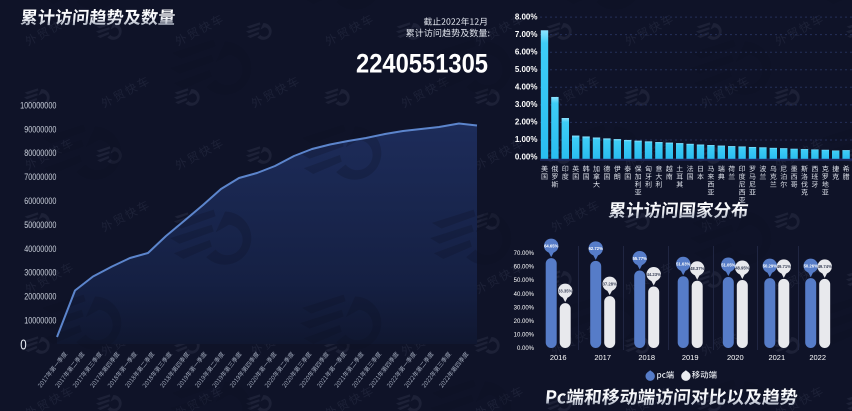 This screenshot has width=852, height=411. Describe the element at coordinates (728, 264) in the screenshot. I see `svg-text: 51.05%` at that location.